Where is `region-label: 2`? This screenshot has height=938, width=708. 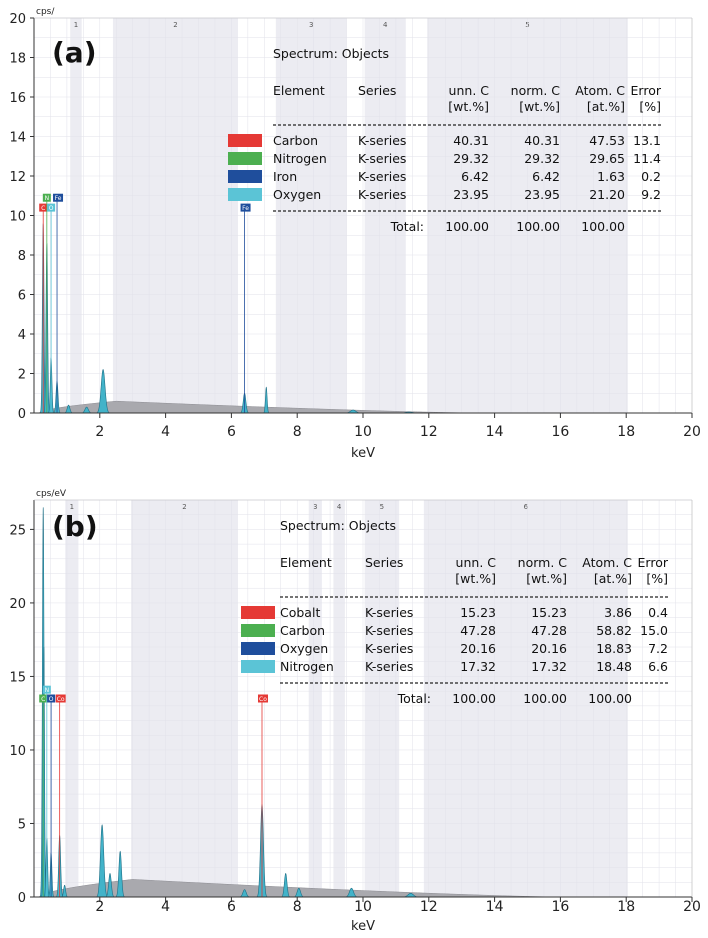
region-label: 2 is located at coordinates (175, 25).